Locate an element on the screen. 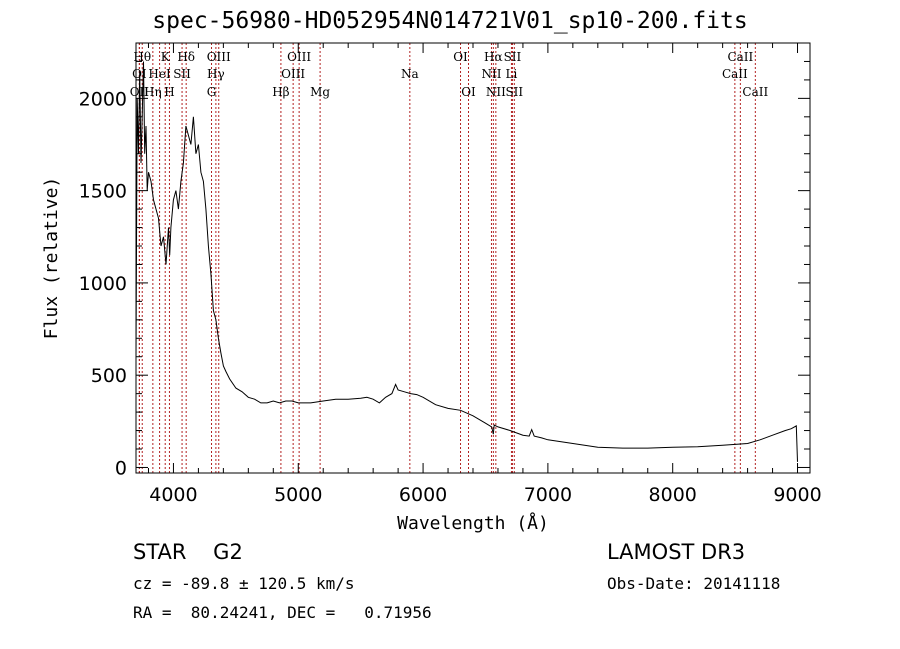 This screenshot has width=900, height=649. spectral-line-label: K is located at coordinates (166, 57).